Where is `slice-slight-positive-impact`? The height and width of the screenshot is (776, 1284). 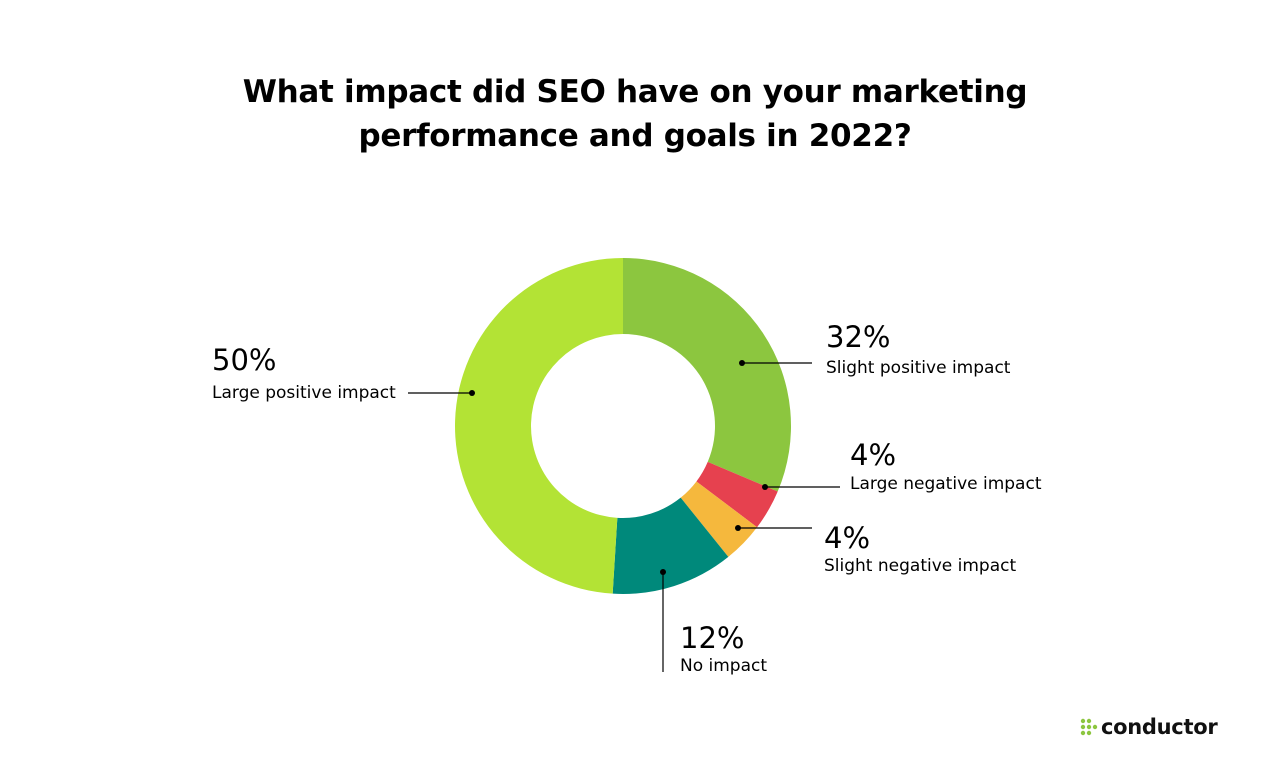 slice-slight-positive-impact is located at coordinates (707, 375).